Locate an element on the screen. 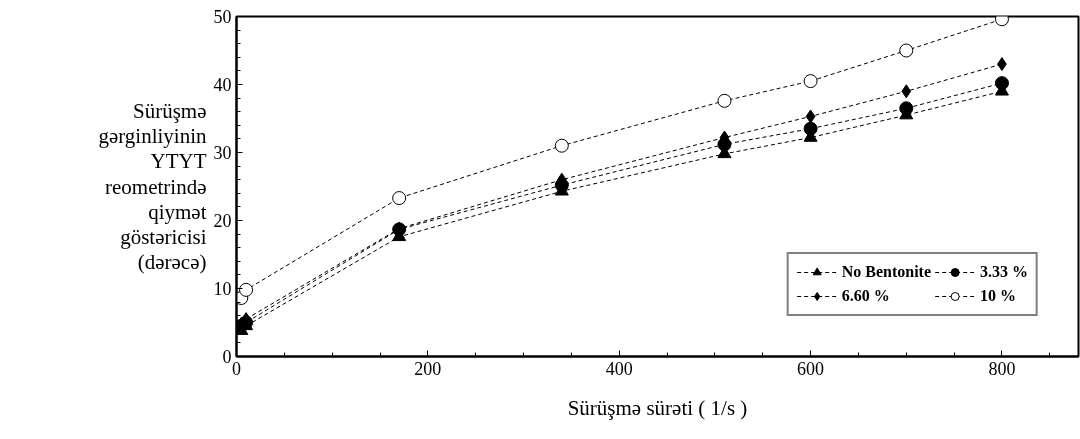 This screenshot has width=1080, height=439. y-axis-title: Sürüşmə gərginliyinin YTYT reometrində qiymət göstəricisi (dərəcə) is located at coordinates (152, 186).